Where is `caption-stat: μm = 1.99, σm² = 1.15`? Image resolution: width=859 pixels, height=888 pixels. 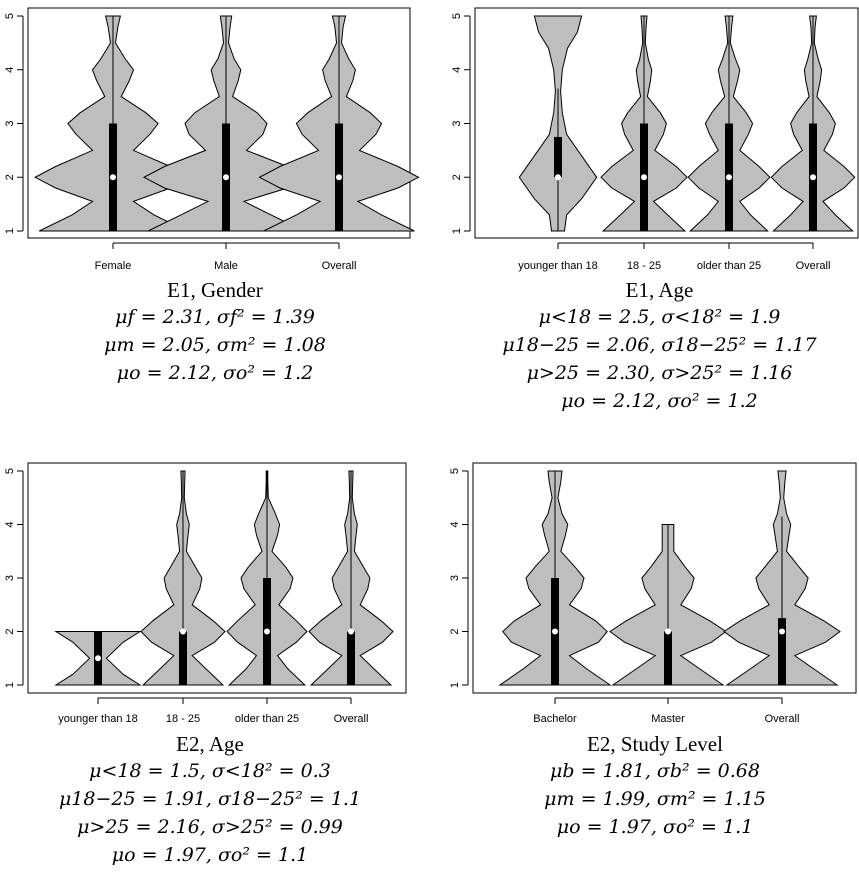 caption-stat: μm = 1.99, σm² = 1.15 is located at coordinates (655, 799).